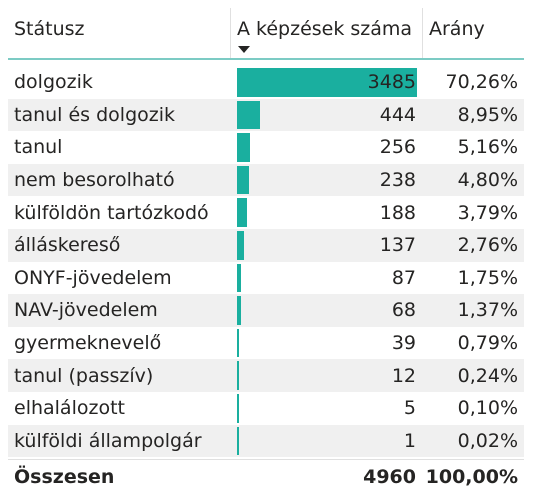  I want to click on status-cell: nem besorolható, so click(94, 180).